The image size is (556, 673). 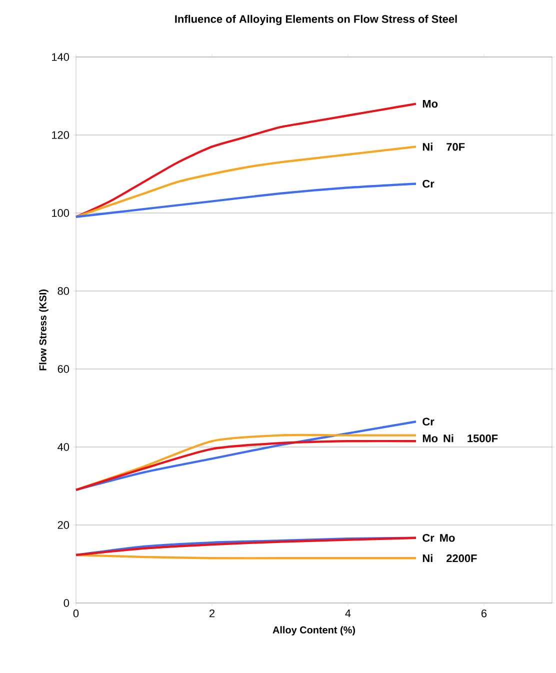 What do you see at coordinates (64, 447) in the screenshot?
I see `y-tick-label: 40` at bounding box center [64, 447].